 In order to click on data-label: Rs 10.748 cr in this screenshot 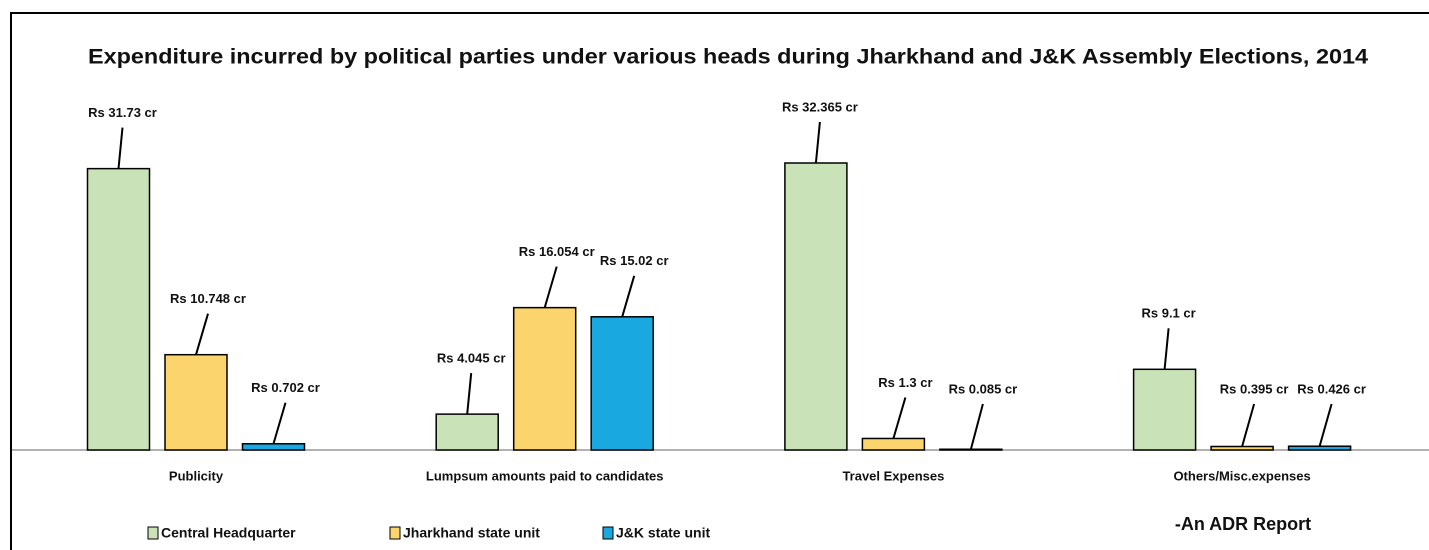, I will do `click(208, 298)`.